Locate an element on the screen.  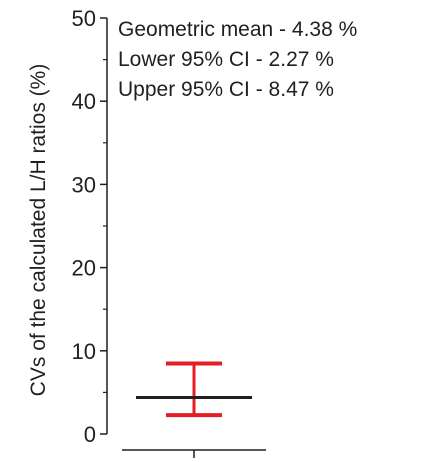
y-tick-label: 30 is located at coordinates (84, 184).